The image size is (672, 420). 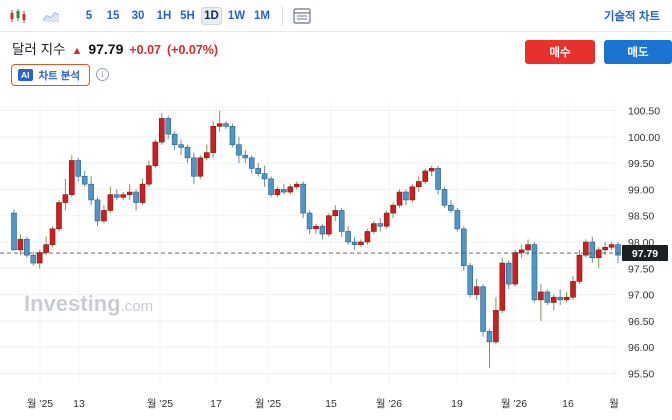 I want to click on current-price-label: 97.79, so click(x=645, y=254).